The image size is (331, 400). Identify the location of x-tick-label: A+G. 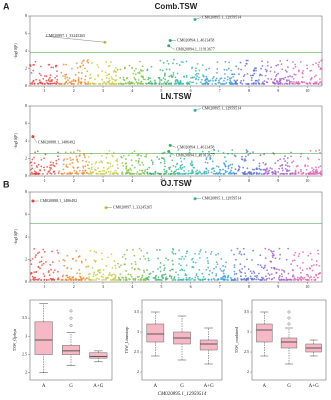
(209, 386).